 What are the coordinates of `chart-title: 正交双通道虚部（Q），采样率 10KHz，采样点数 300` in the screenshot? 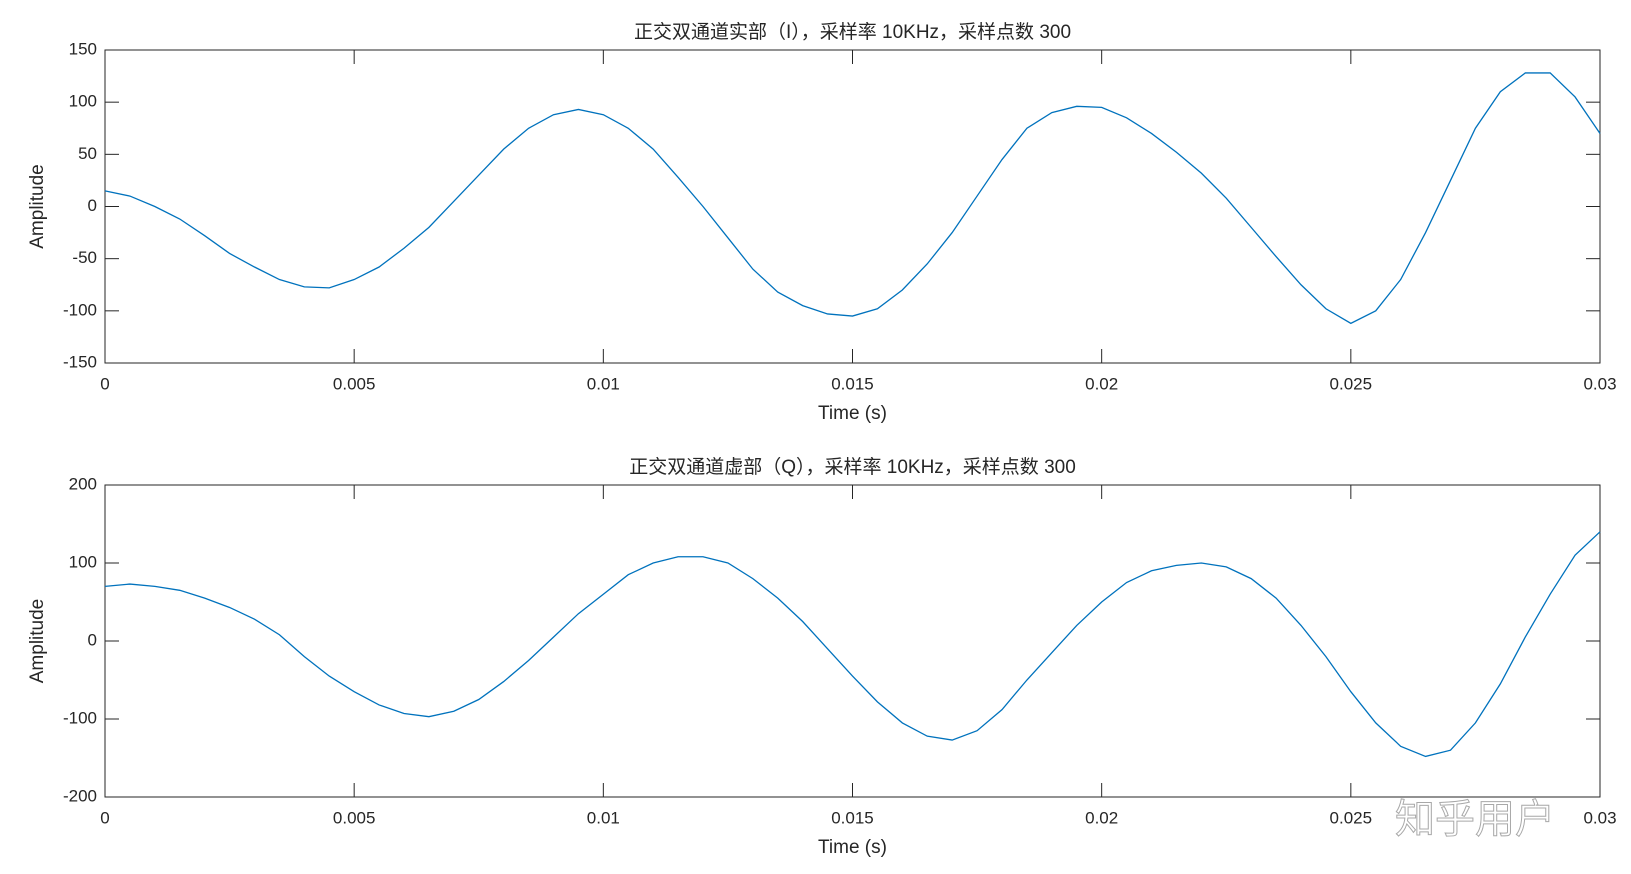 It's located at (852, 467).